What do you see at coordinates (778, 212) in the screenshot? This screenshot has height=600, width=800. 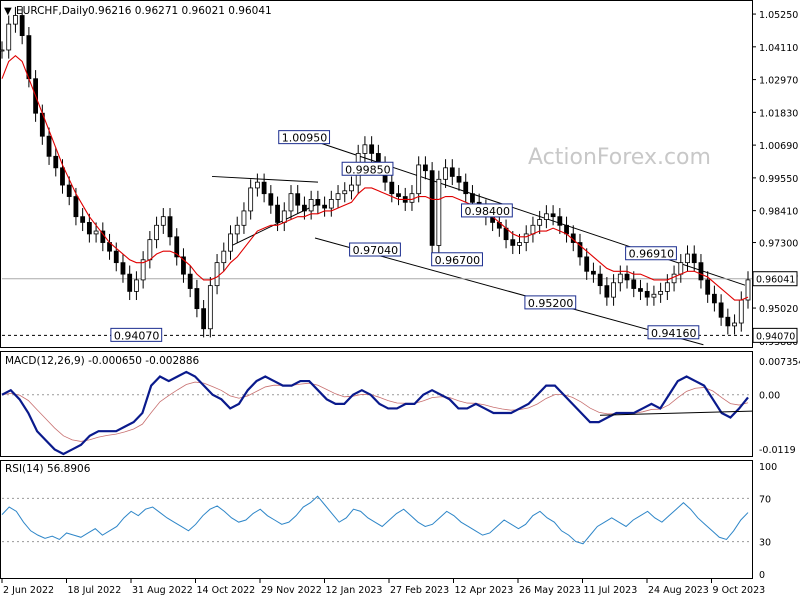 I see `price-tick-label: 0.98410` at bounding box center [778, 212].